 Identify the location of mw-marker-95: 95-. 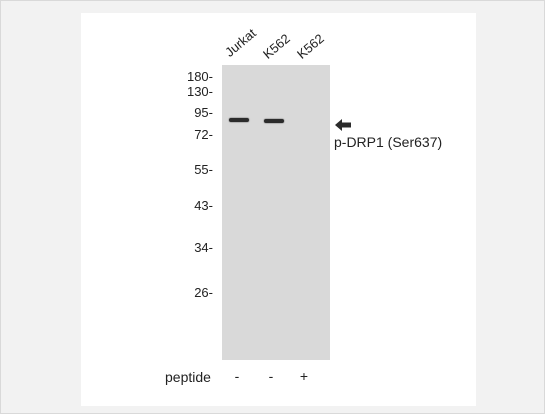
(203, 112).